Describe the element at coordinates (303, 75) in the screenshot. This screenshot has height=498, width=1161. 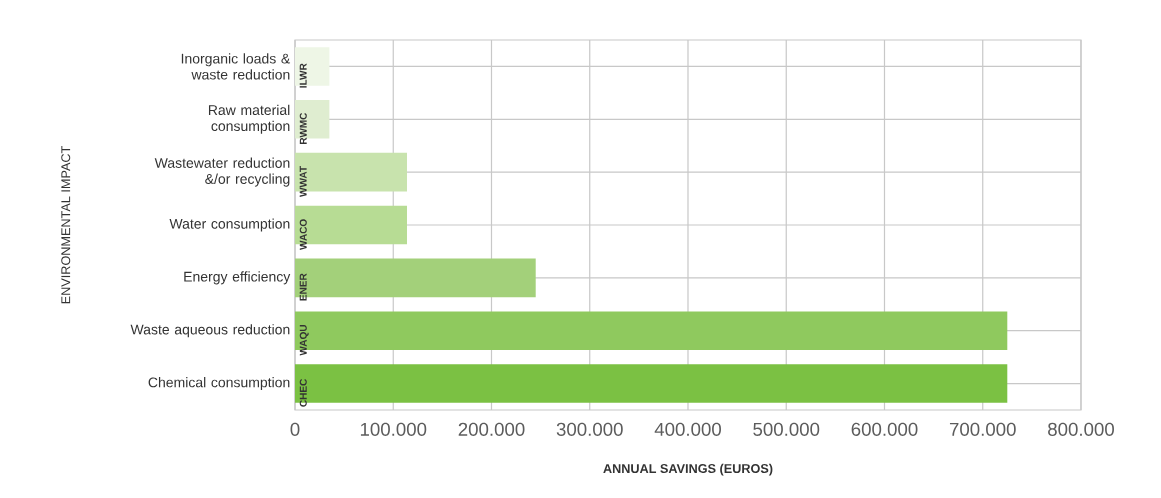
I see `data-label: ILWR` at that location.